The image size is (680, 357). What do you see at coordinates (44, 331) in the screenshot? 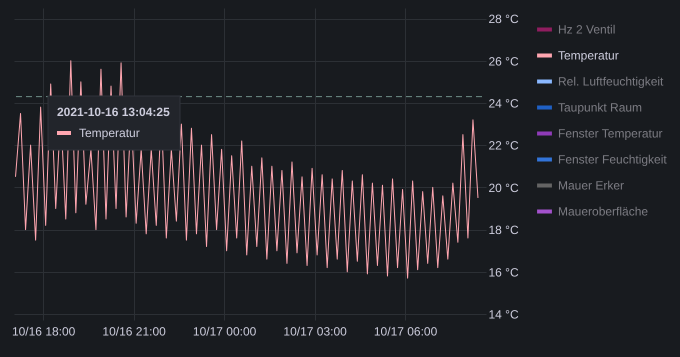
I see `x-tick-label: 10/16 18:00` at bounding box center [44, 331].